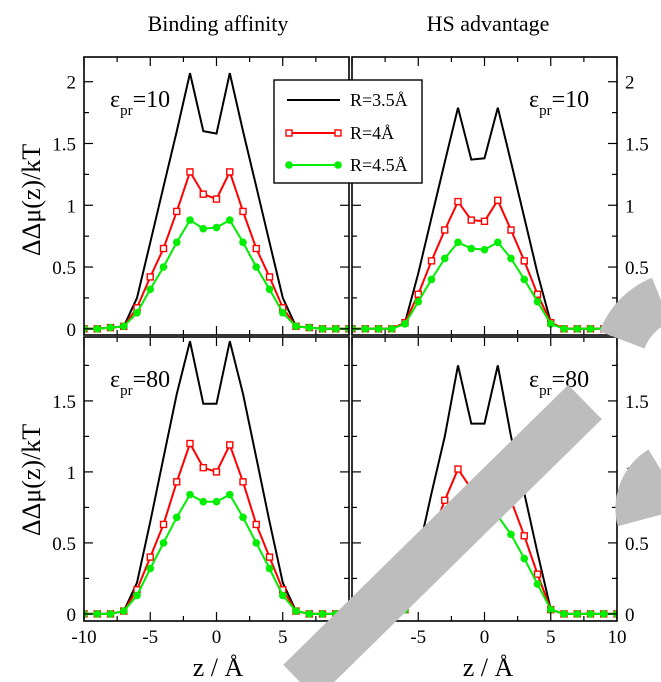  Describe the element at coordinates (217, 637) in the screenshot. I see `x-tick-label: 0` at that location.